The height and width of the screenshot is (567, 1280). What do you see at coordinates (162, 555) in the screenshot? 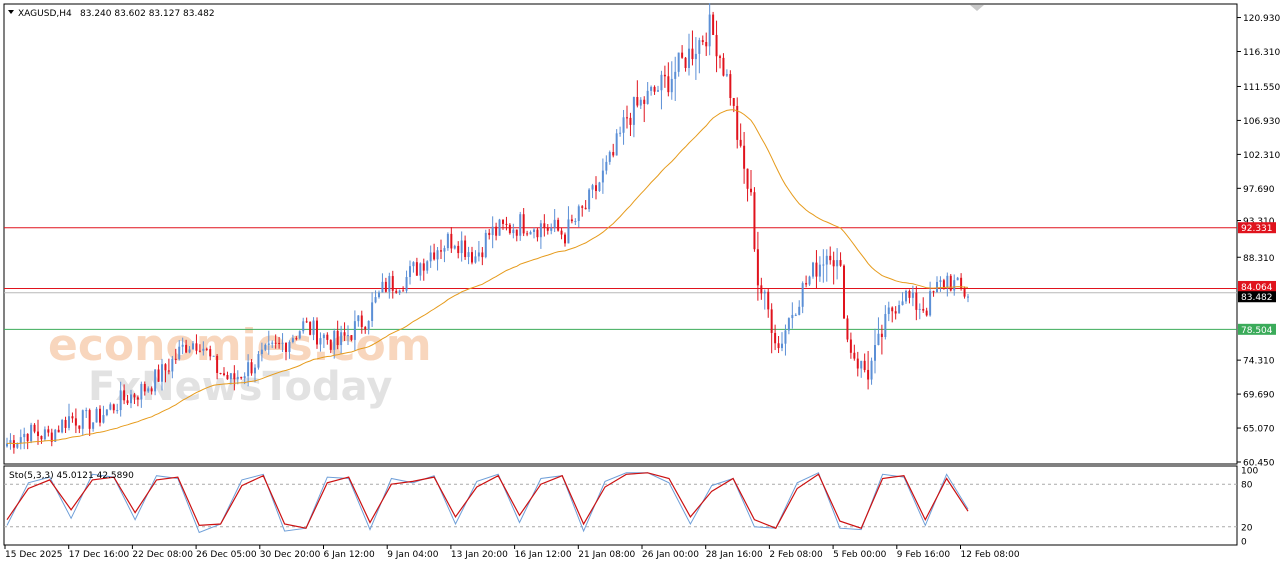
I see `time-tick-label: 22 Dec 08:00` at bounding box center [162, 555].